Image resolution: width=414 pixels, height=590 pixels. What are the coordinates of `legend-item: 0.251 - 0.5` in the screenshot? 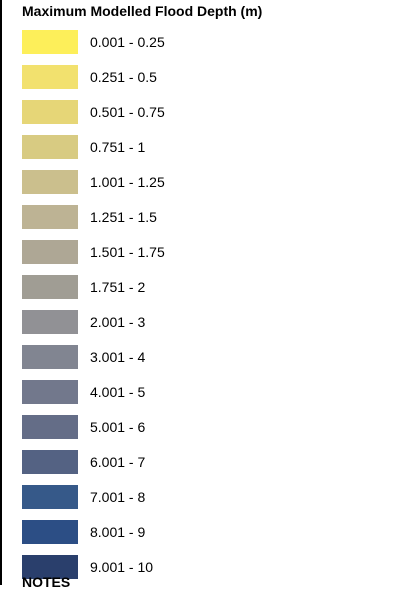 It's located at (93, 77).